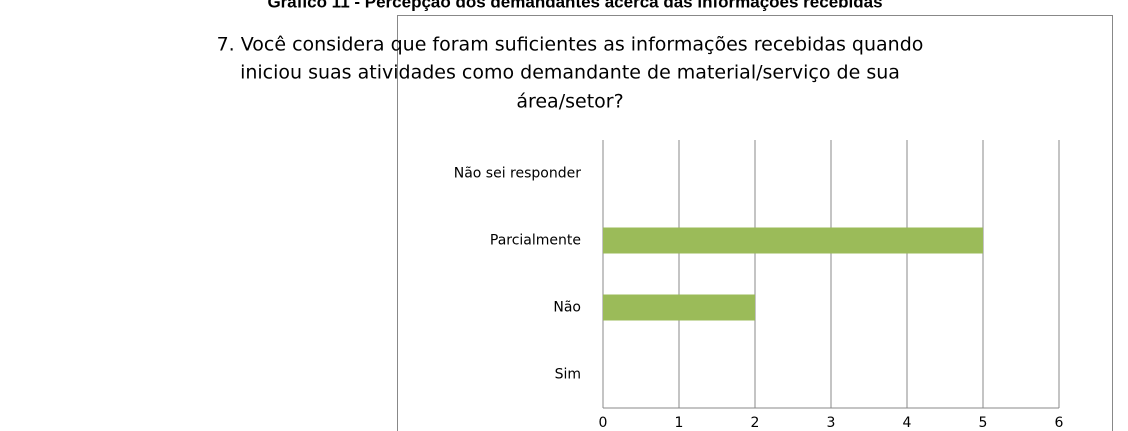  I want to click on x-tick-label: 6, so click(1059, 423).